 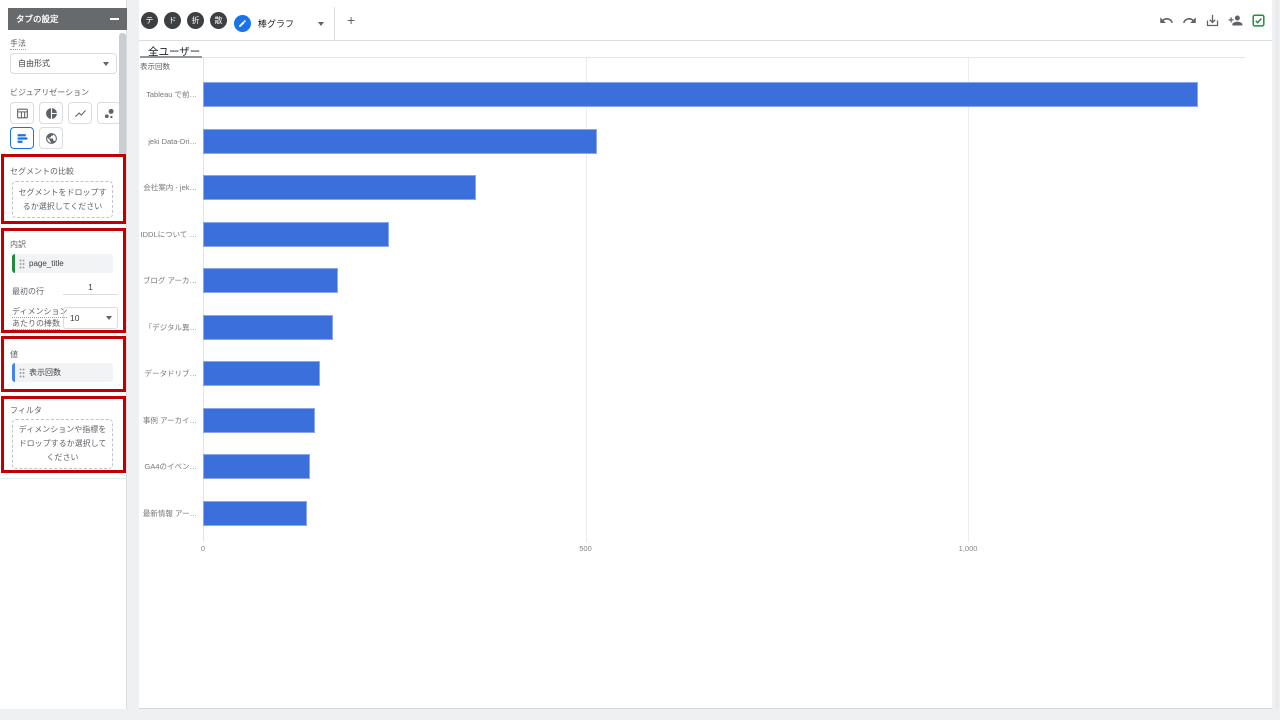 I want to click on segment-divider, so click(x=692, y=57).